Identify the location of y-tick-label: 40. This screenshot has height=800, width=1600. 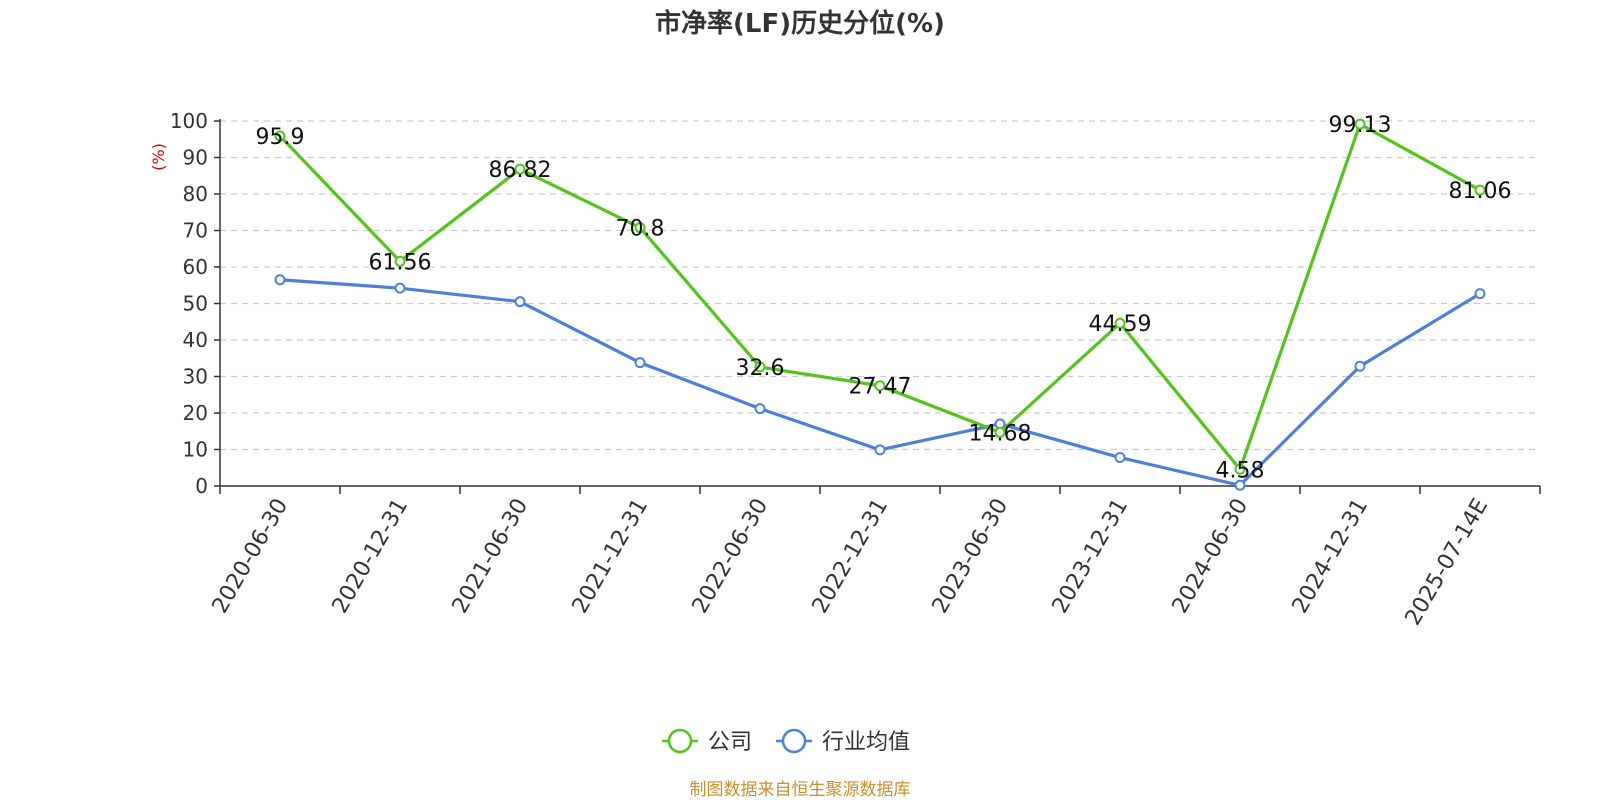
(195, 340).